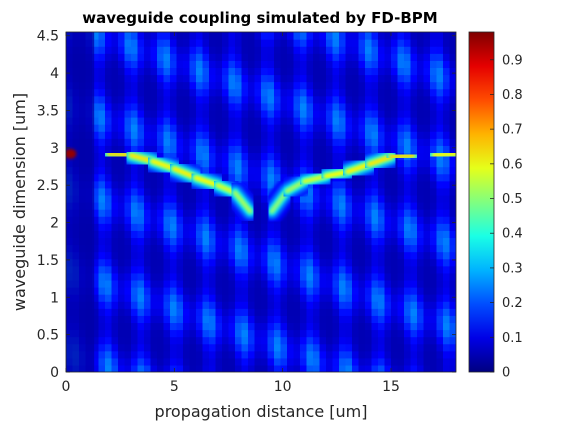  I want to click on y-tick-label: 3.5, so click(48, 111).